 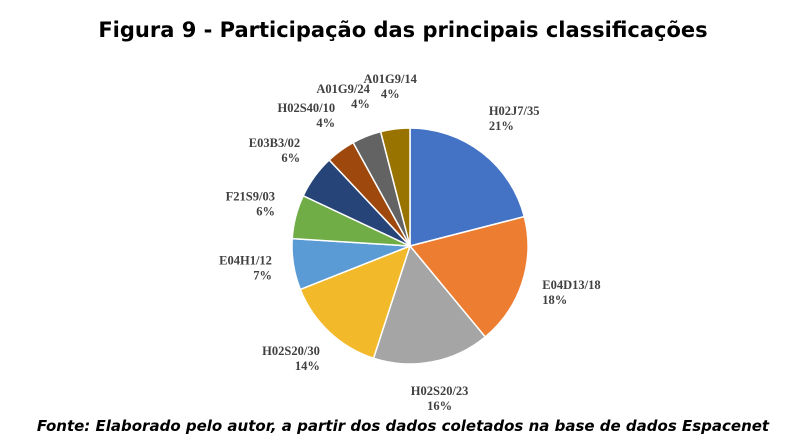 I want to click on slice-value: 7%, so click(x=262, y=276).